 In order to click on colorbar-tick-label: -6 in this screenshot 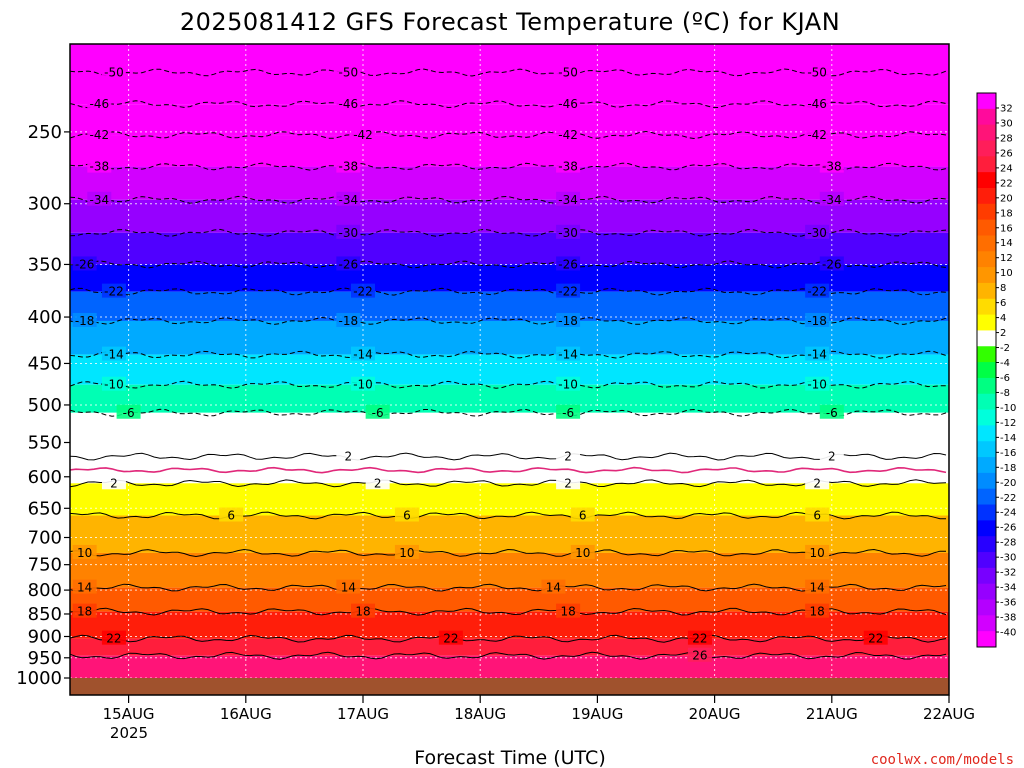, I will do `click(1005, 378)`.